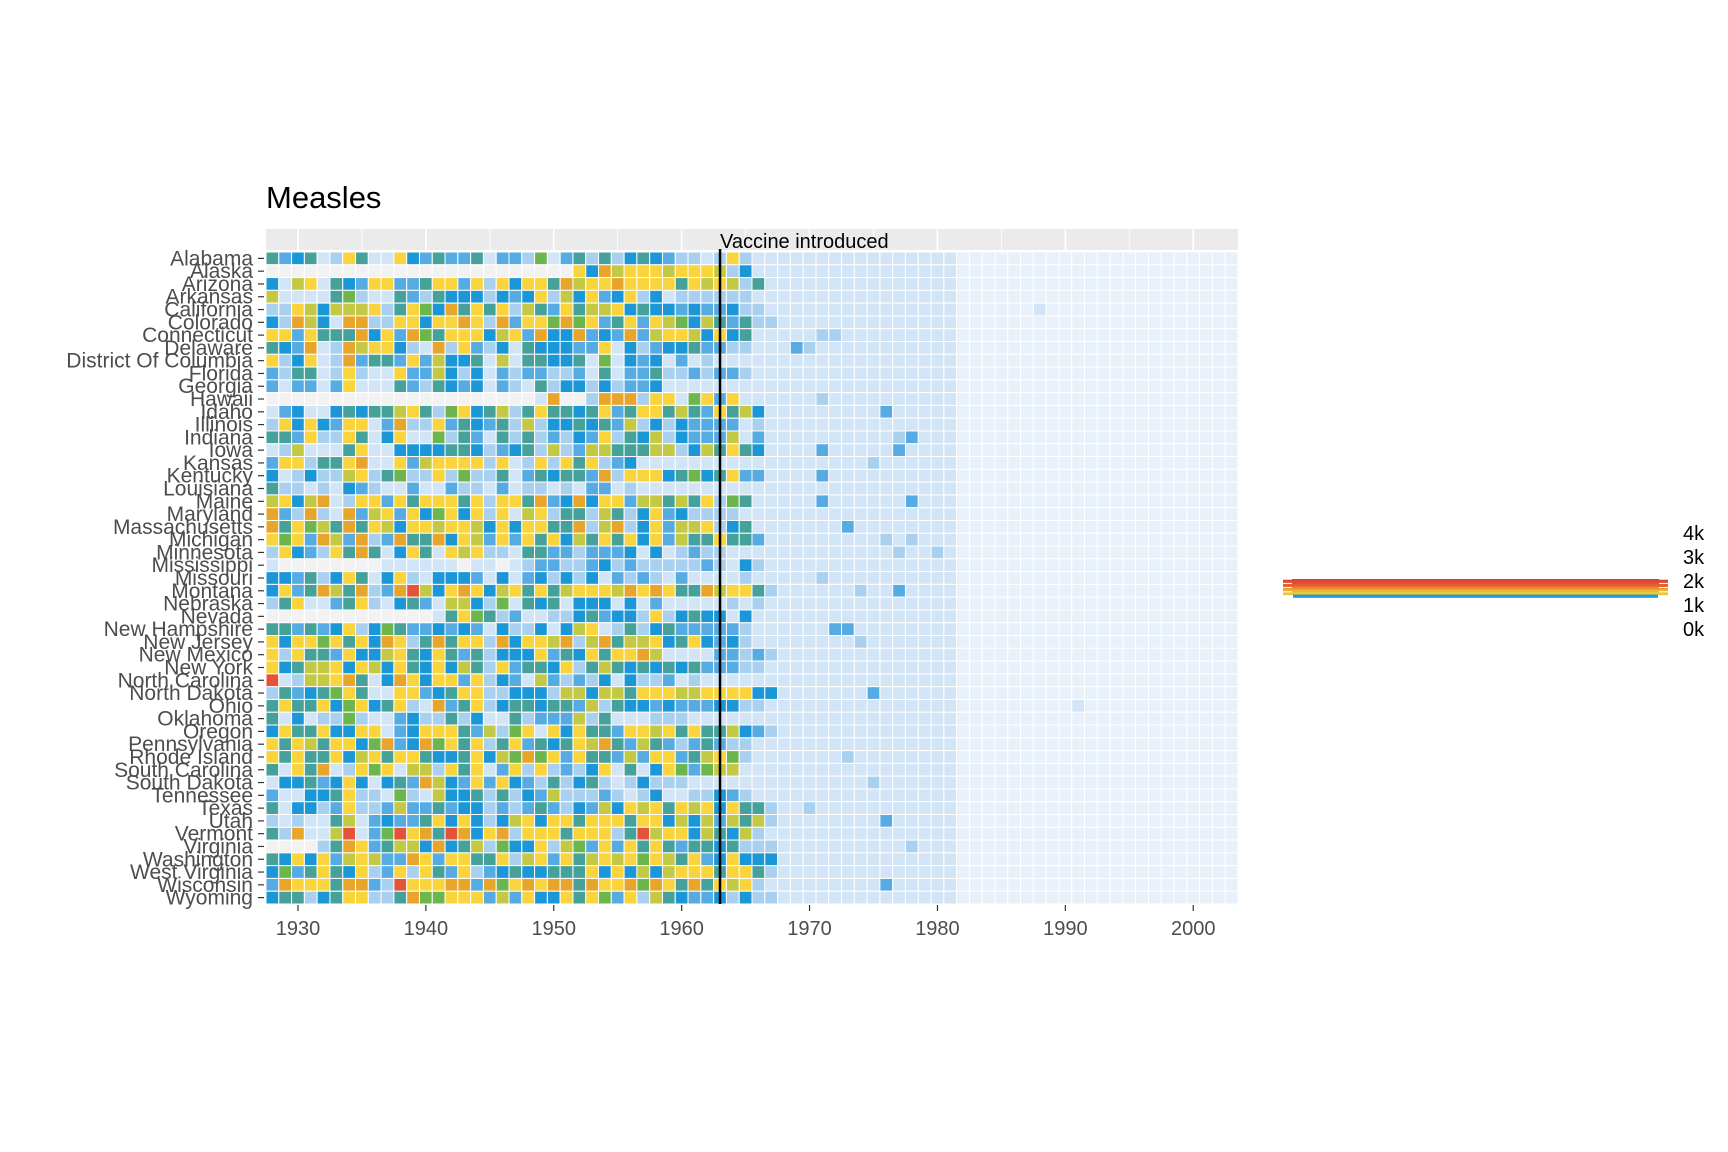 This screenshot has width=1728, height=1152. I want to click on y-tick-label: Wisconsin, so click(205, 885).